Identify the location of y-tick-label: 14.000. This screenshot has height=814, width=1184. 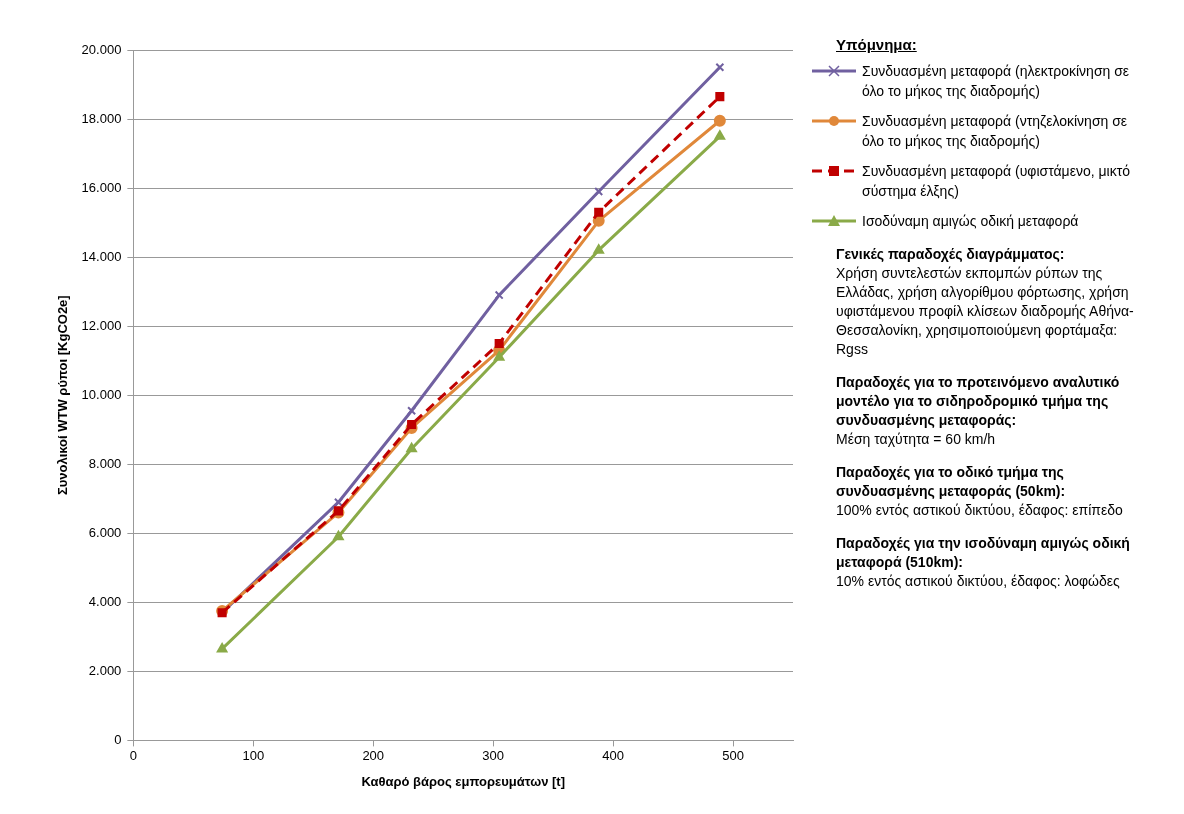
(101, 256).